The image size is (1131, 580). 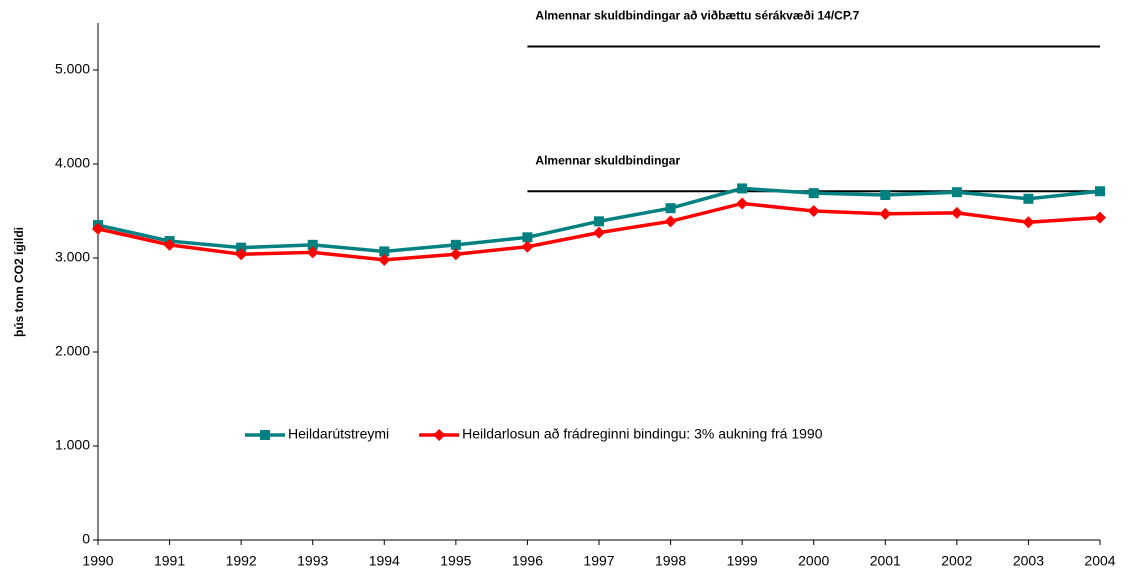 I want to click on y-tick-label: 3.000, so click(x=72, y=257).